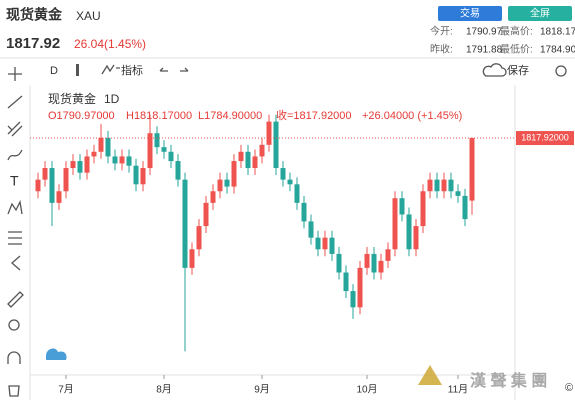  Describe the element at coordinates (14, 391) in the screenshot. I see `trash-tool` at that location.